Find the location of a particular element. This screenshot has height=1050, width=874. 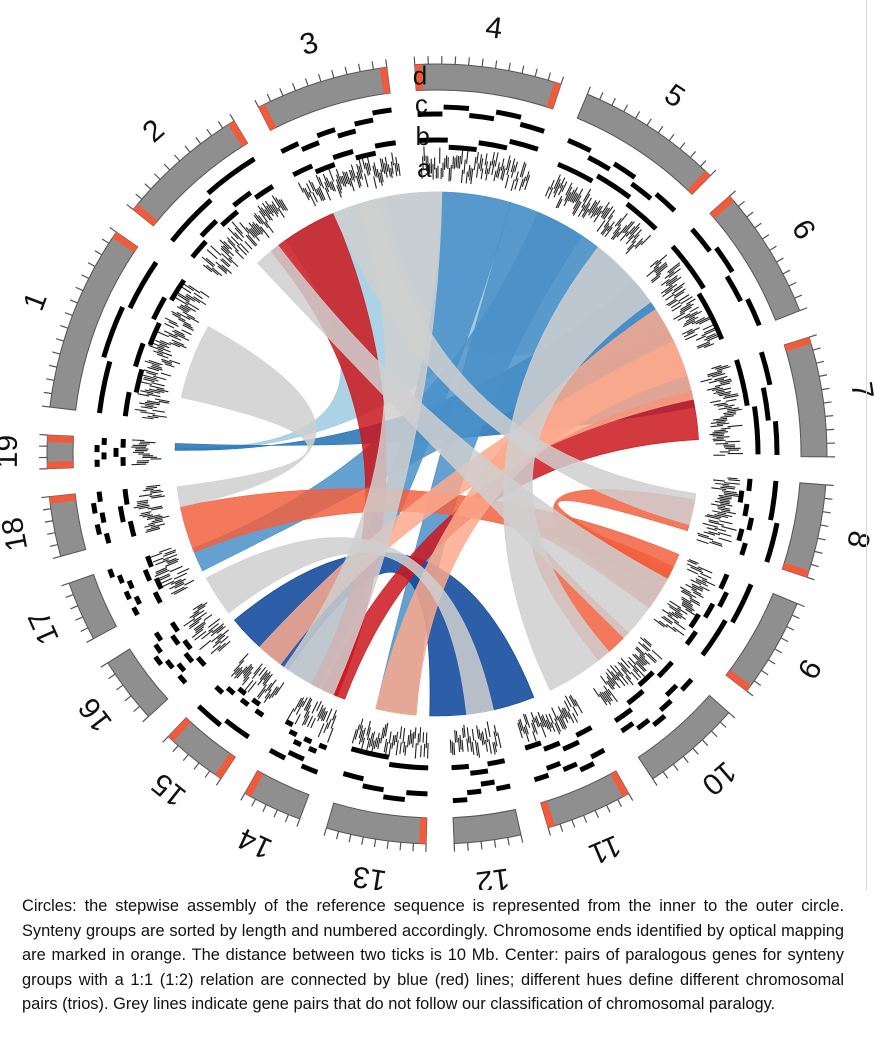

chromosome-4-start-end-marker is located at coordinates (418, 77).